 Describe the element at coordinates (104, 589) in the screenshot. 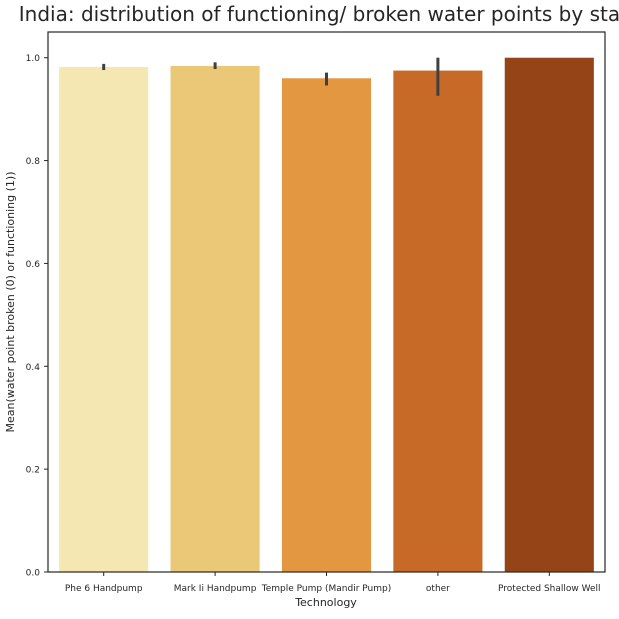

I see `x-tick-label: Phe 6 Handpump` at that location.